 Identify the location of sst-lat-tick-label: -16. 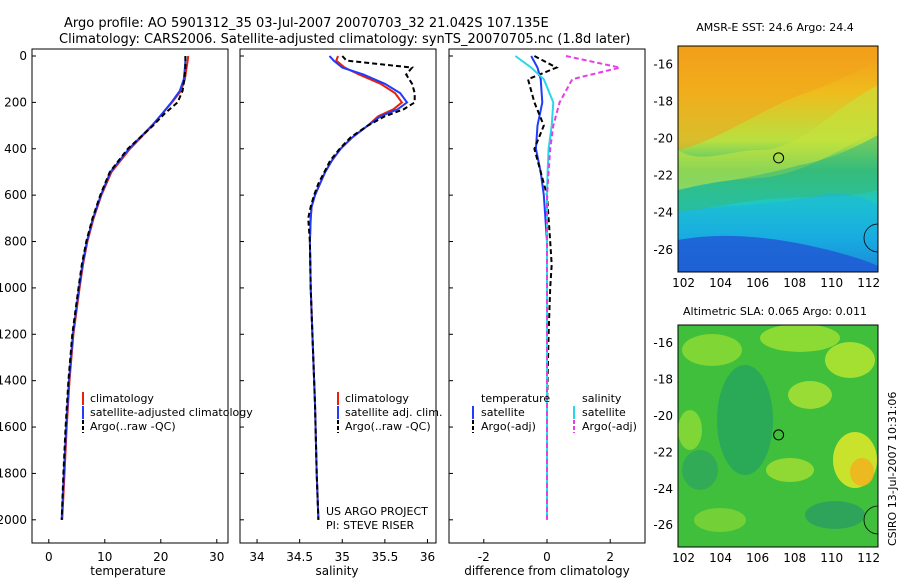
(663, 65).